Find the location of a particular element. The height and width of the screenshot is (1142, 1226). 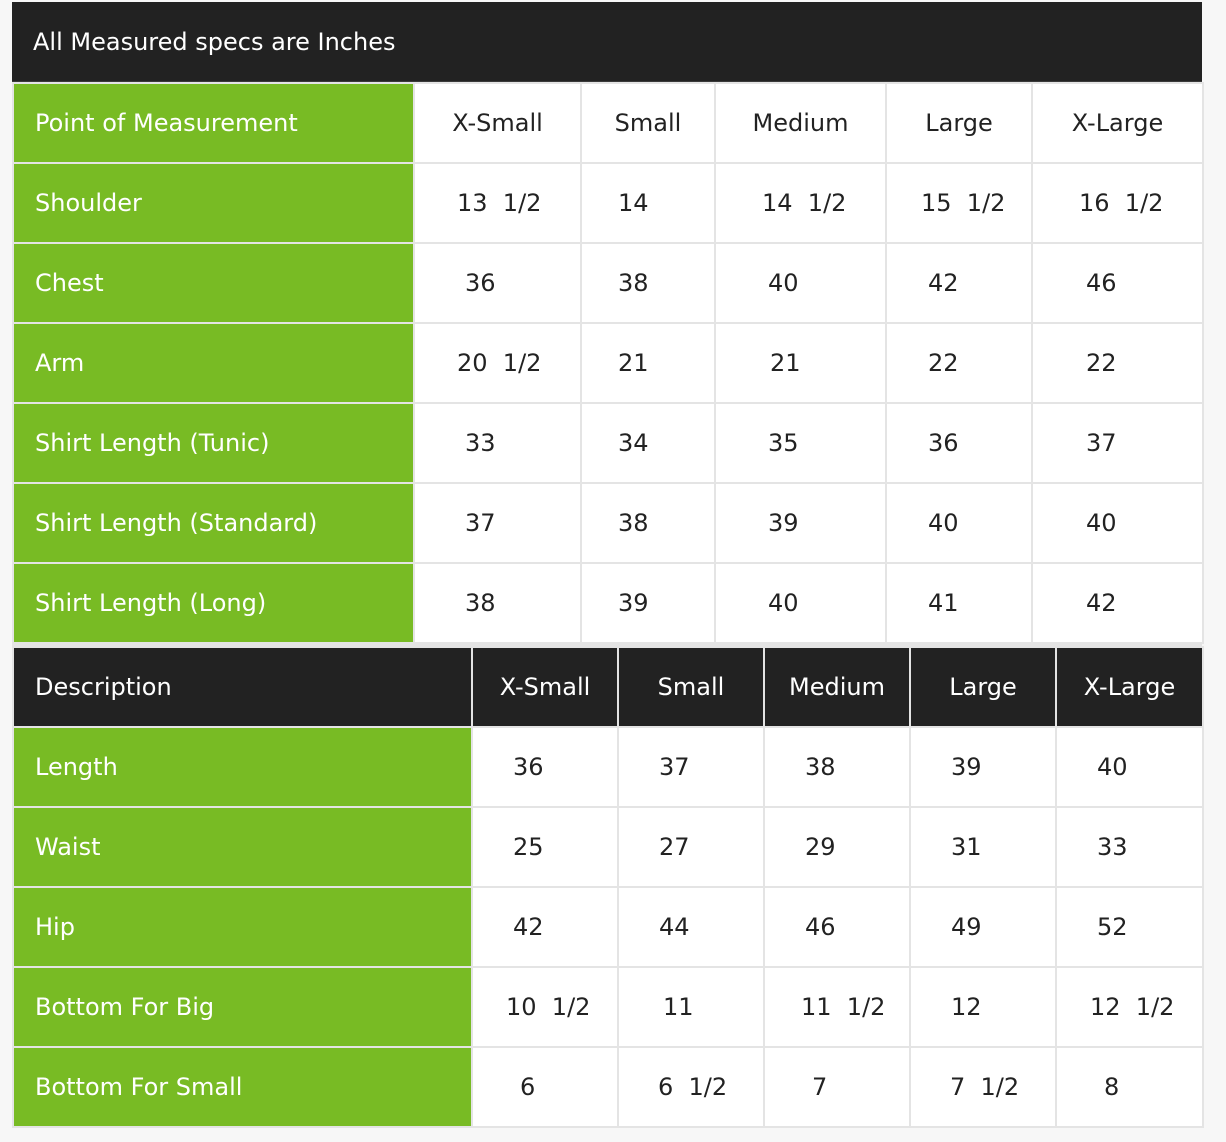

row-label: Length is located at coordinates (242, 767).